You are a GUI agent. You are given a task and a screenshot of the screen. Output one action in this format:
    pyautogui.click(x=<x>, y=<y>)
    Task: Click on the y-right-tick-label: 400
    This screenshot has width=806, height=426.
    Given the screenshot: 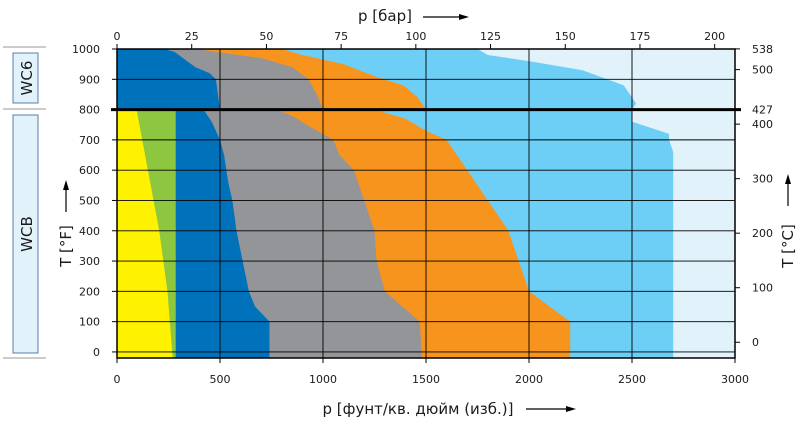 What is the action you would take?
    pyautogui.click(x=762, y=124)
    